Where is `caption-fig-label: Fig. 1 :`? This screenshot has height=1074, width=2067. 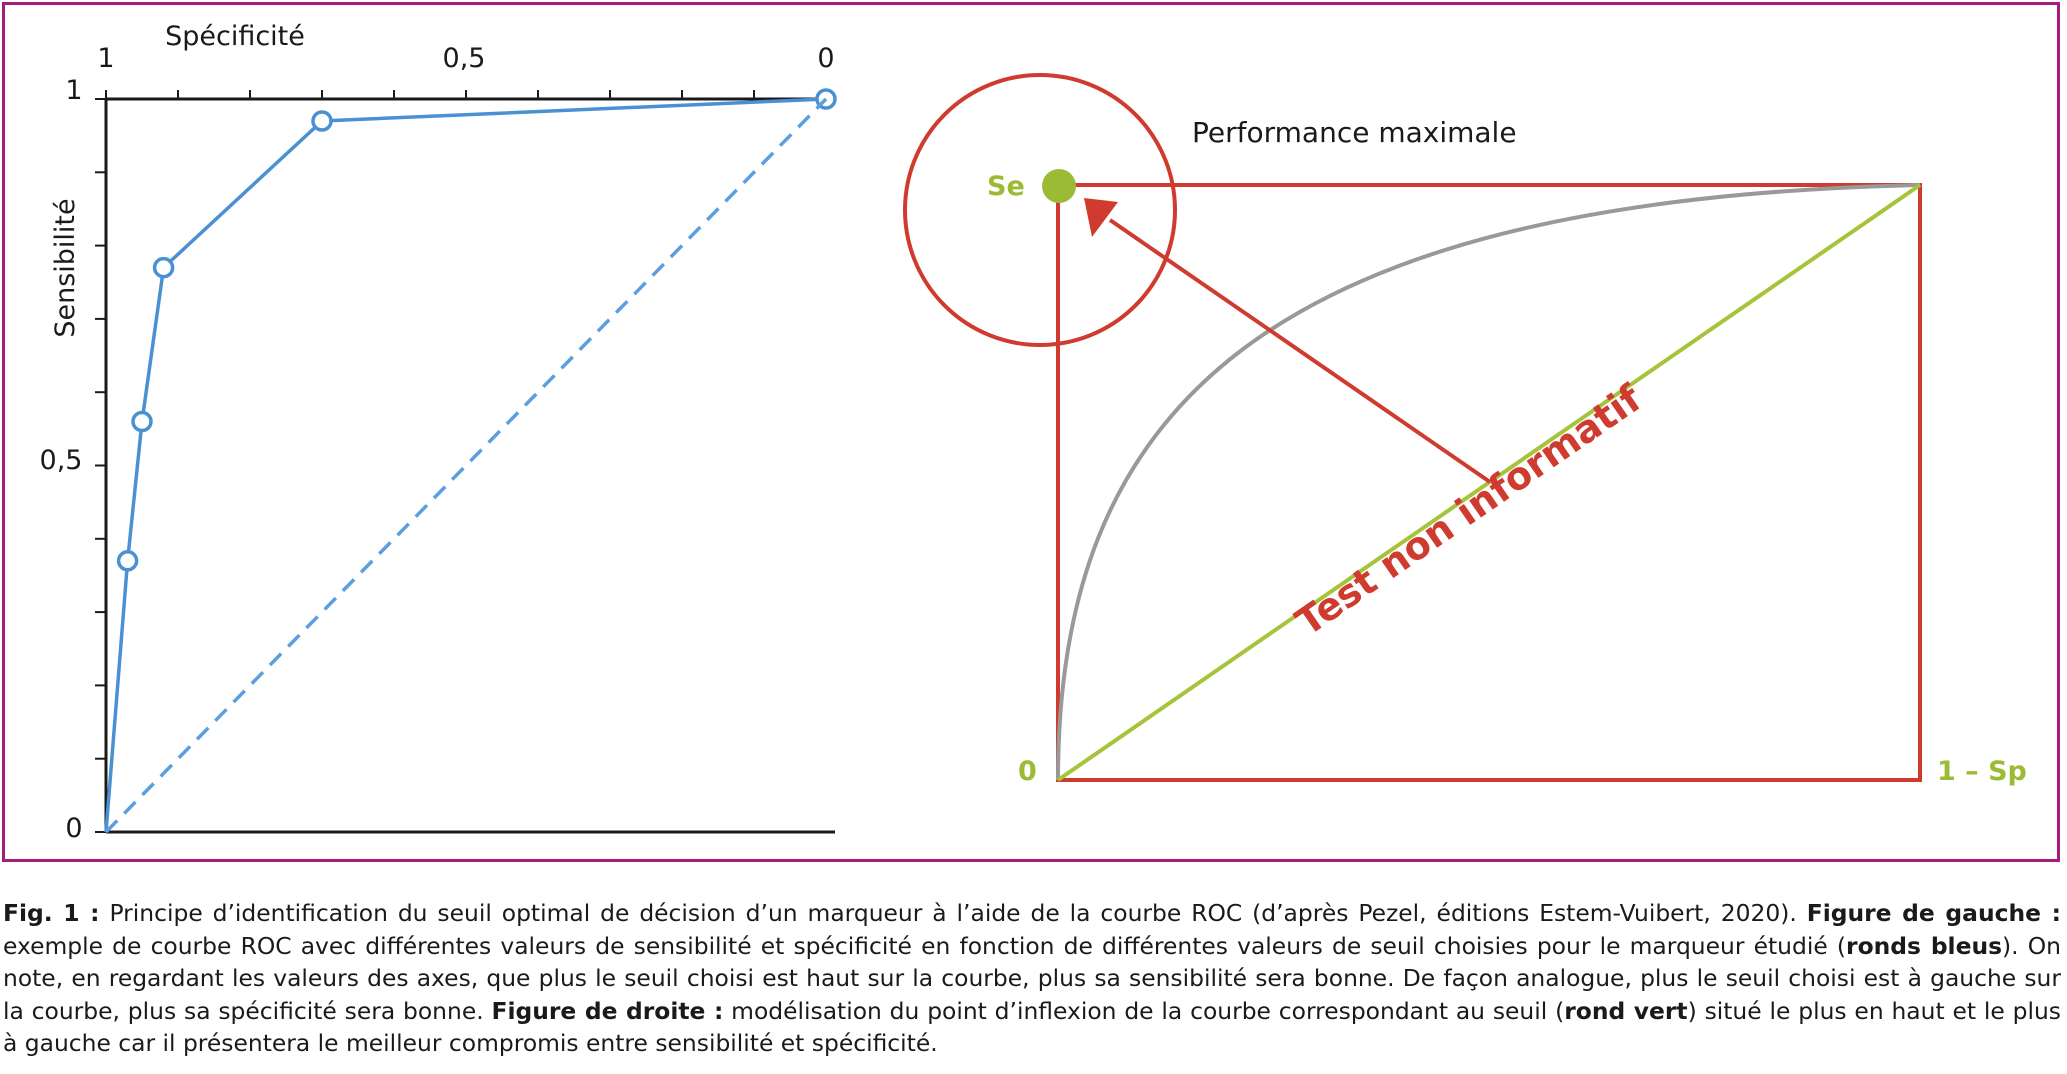 caption-fig-label: Fig. 1 : is located at coordinates (51, 913).